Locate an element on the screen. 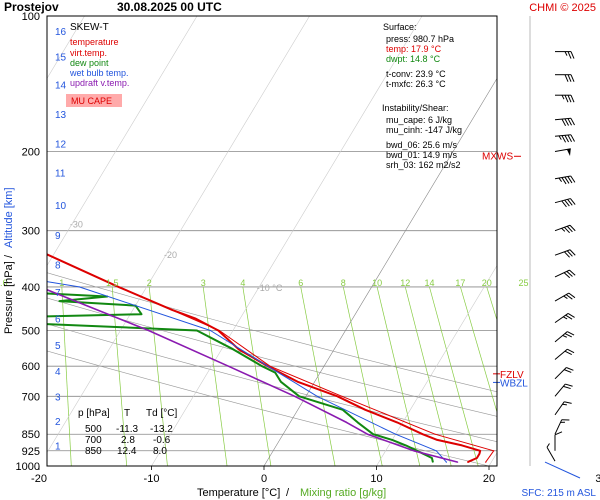 The image size is (600, 500). table-row-850-t: 12.4 is located at coordinates (127, 451).